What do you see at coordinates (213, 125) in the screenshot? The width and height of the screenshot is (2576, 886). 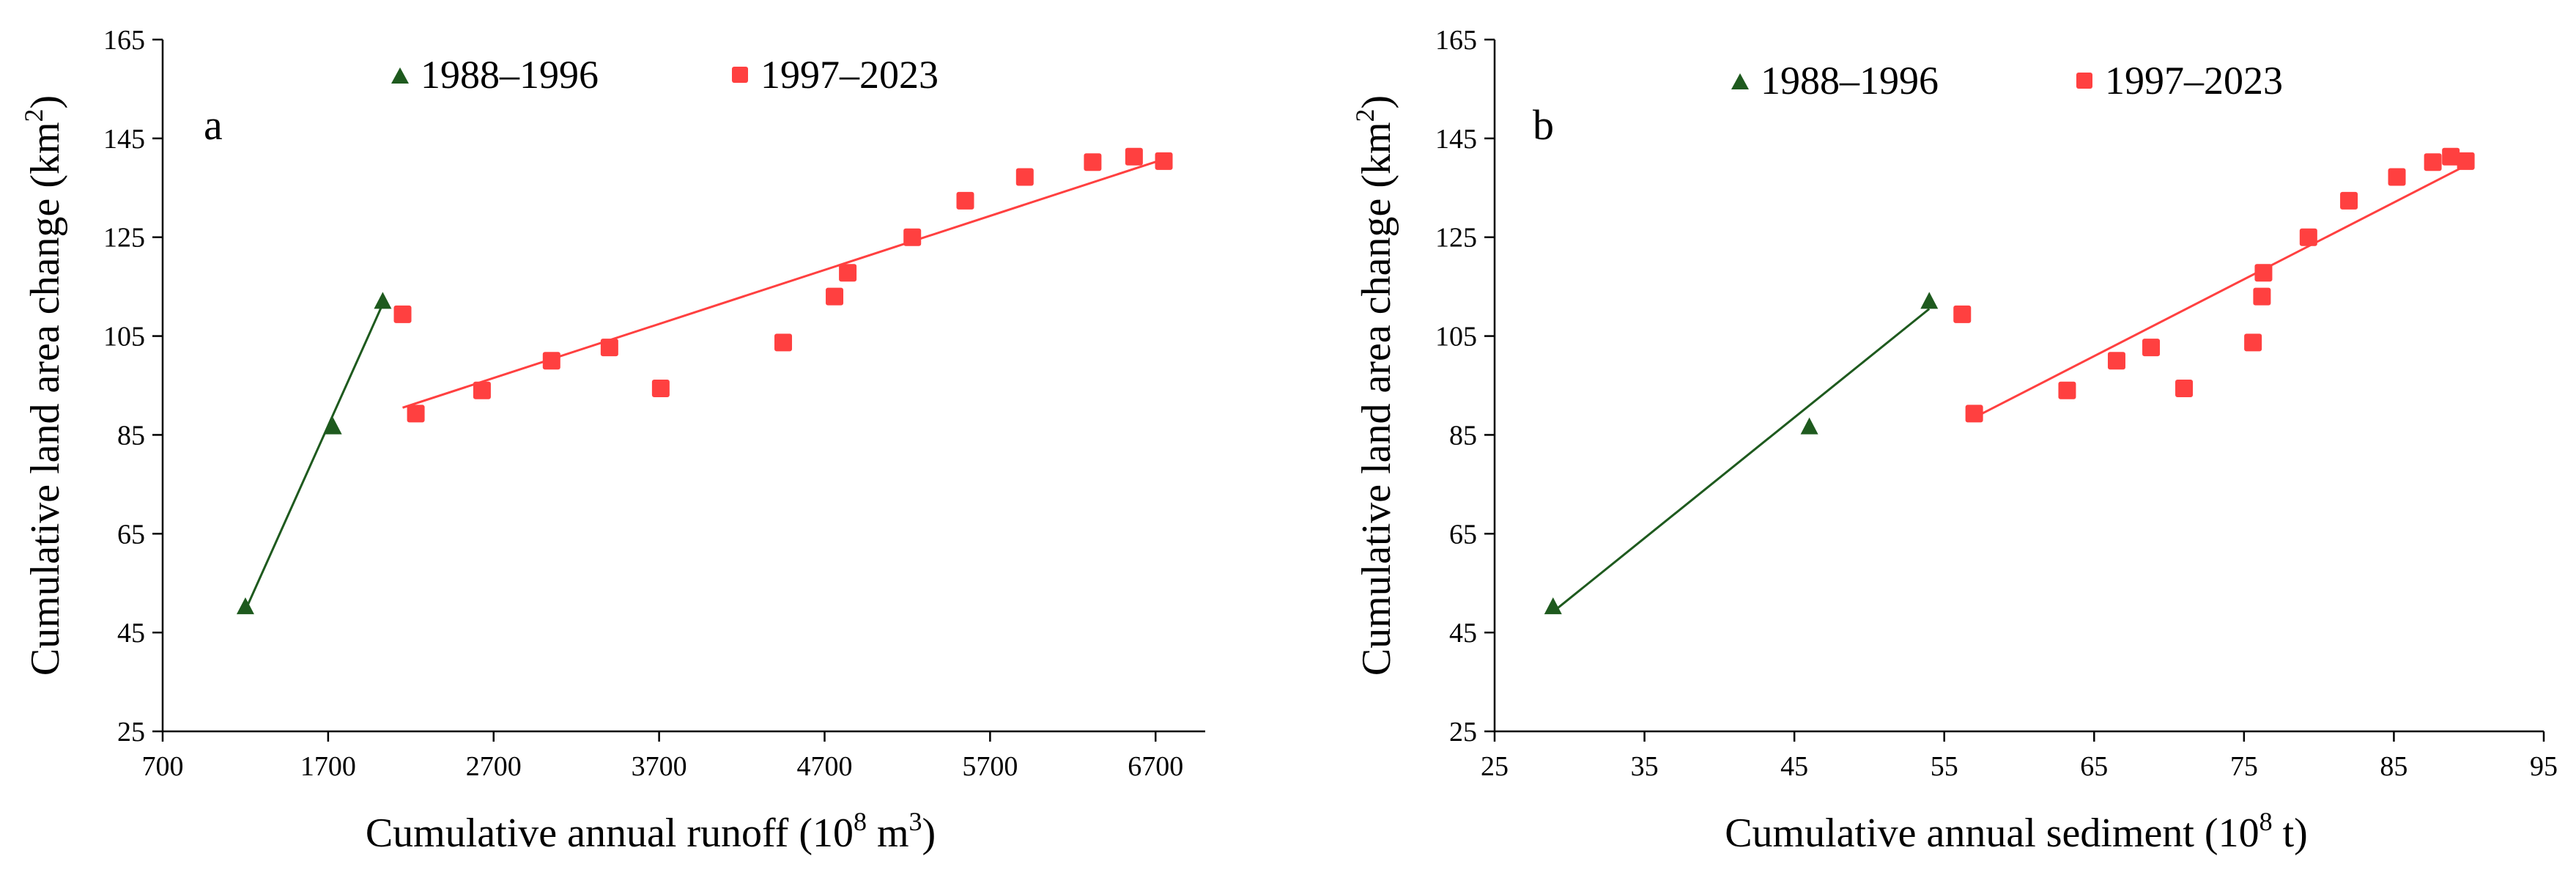 I see `panel-label: a` at bounding box center [213, 125].